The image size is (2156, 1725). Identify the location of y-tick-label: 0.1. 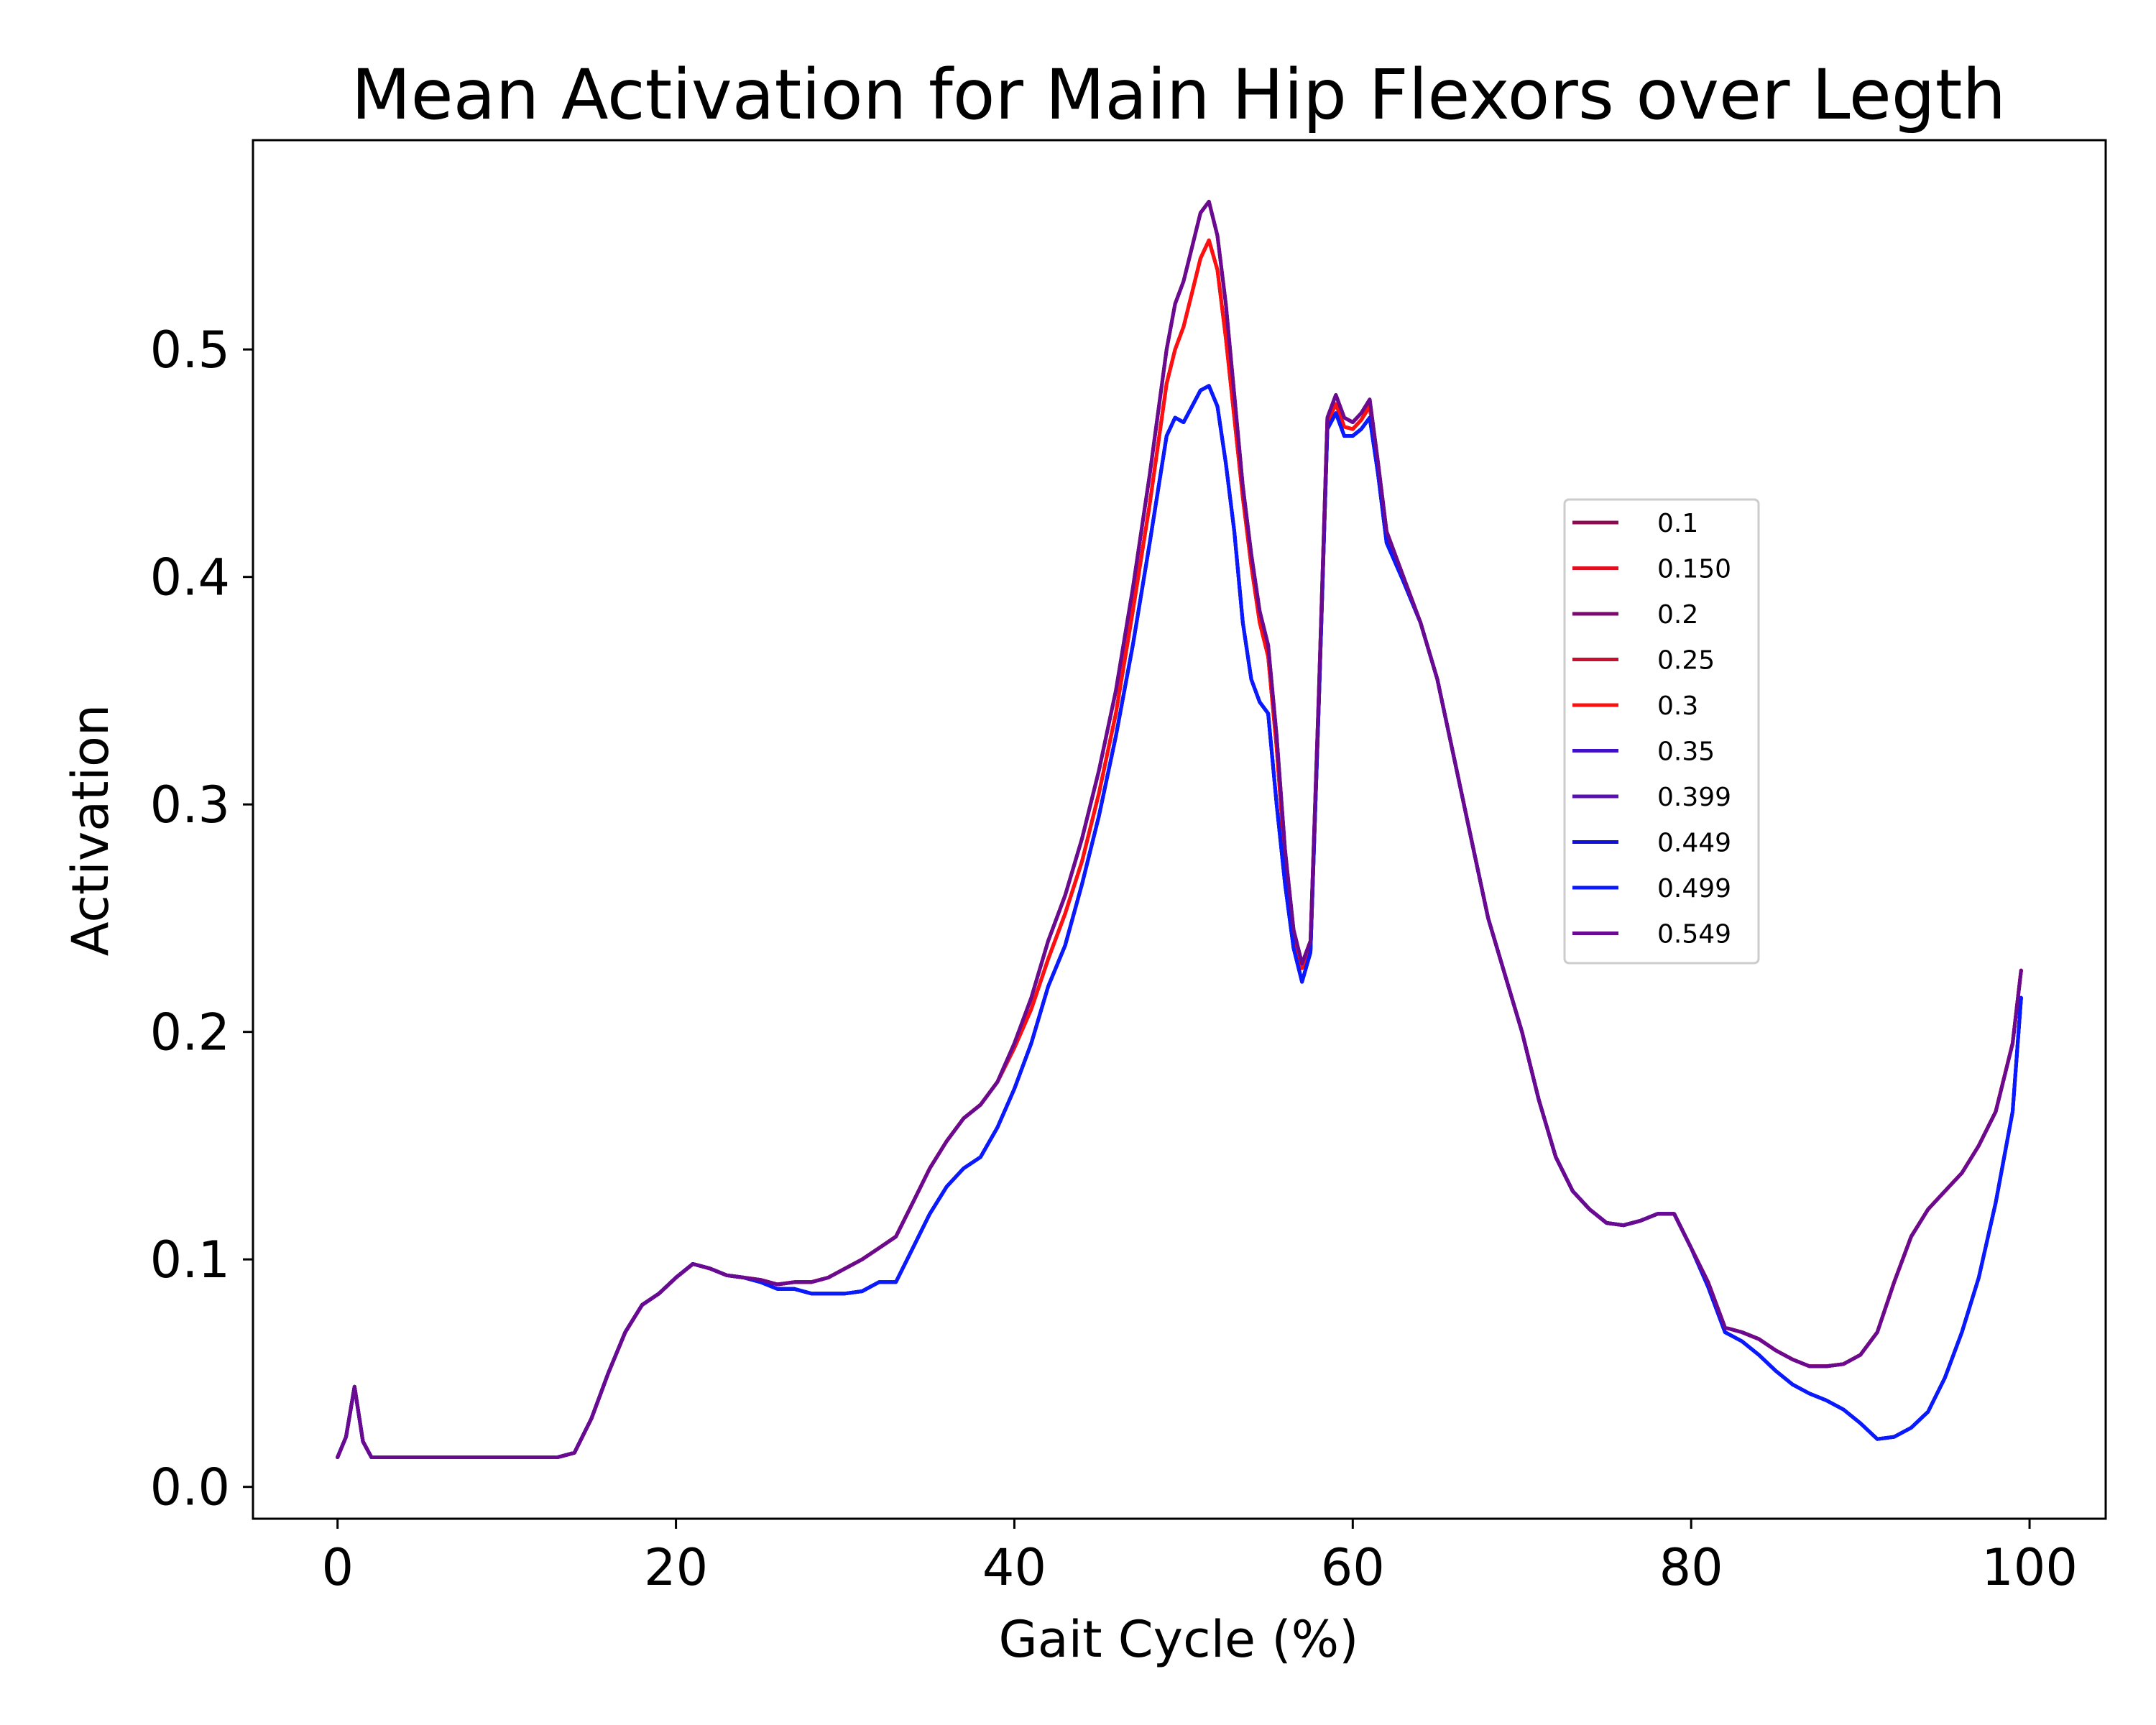
(190, 1259).